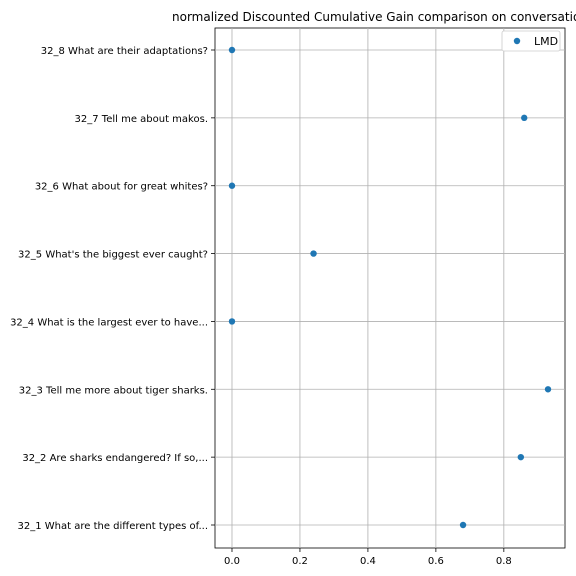 This screenshot has height=576, width=576. What do you see at coordinates (113, 390) in the screenshot?
I see `y-tick-label: 32_3 Tell me more about tiger sharks.` at bounding box center [113, 390].